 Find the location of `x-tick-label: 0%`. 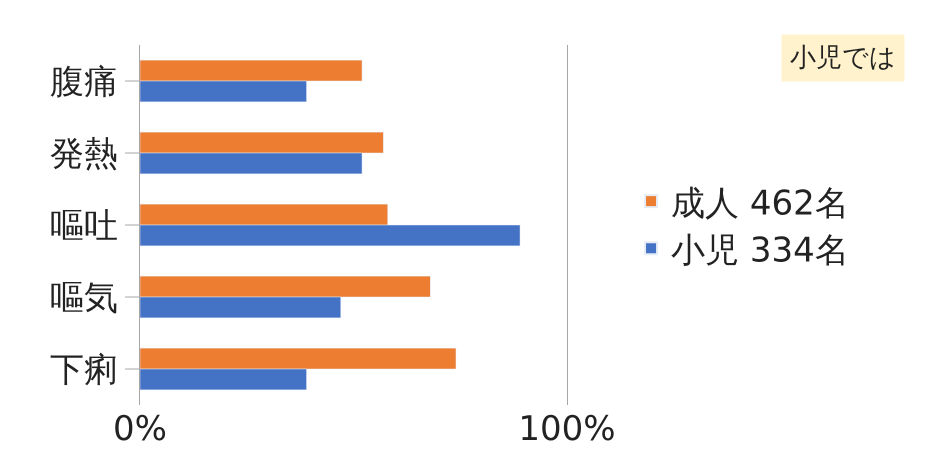

x-tick-label: 0% is located at coordinates (140, 429).